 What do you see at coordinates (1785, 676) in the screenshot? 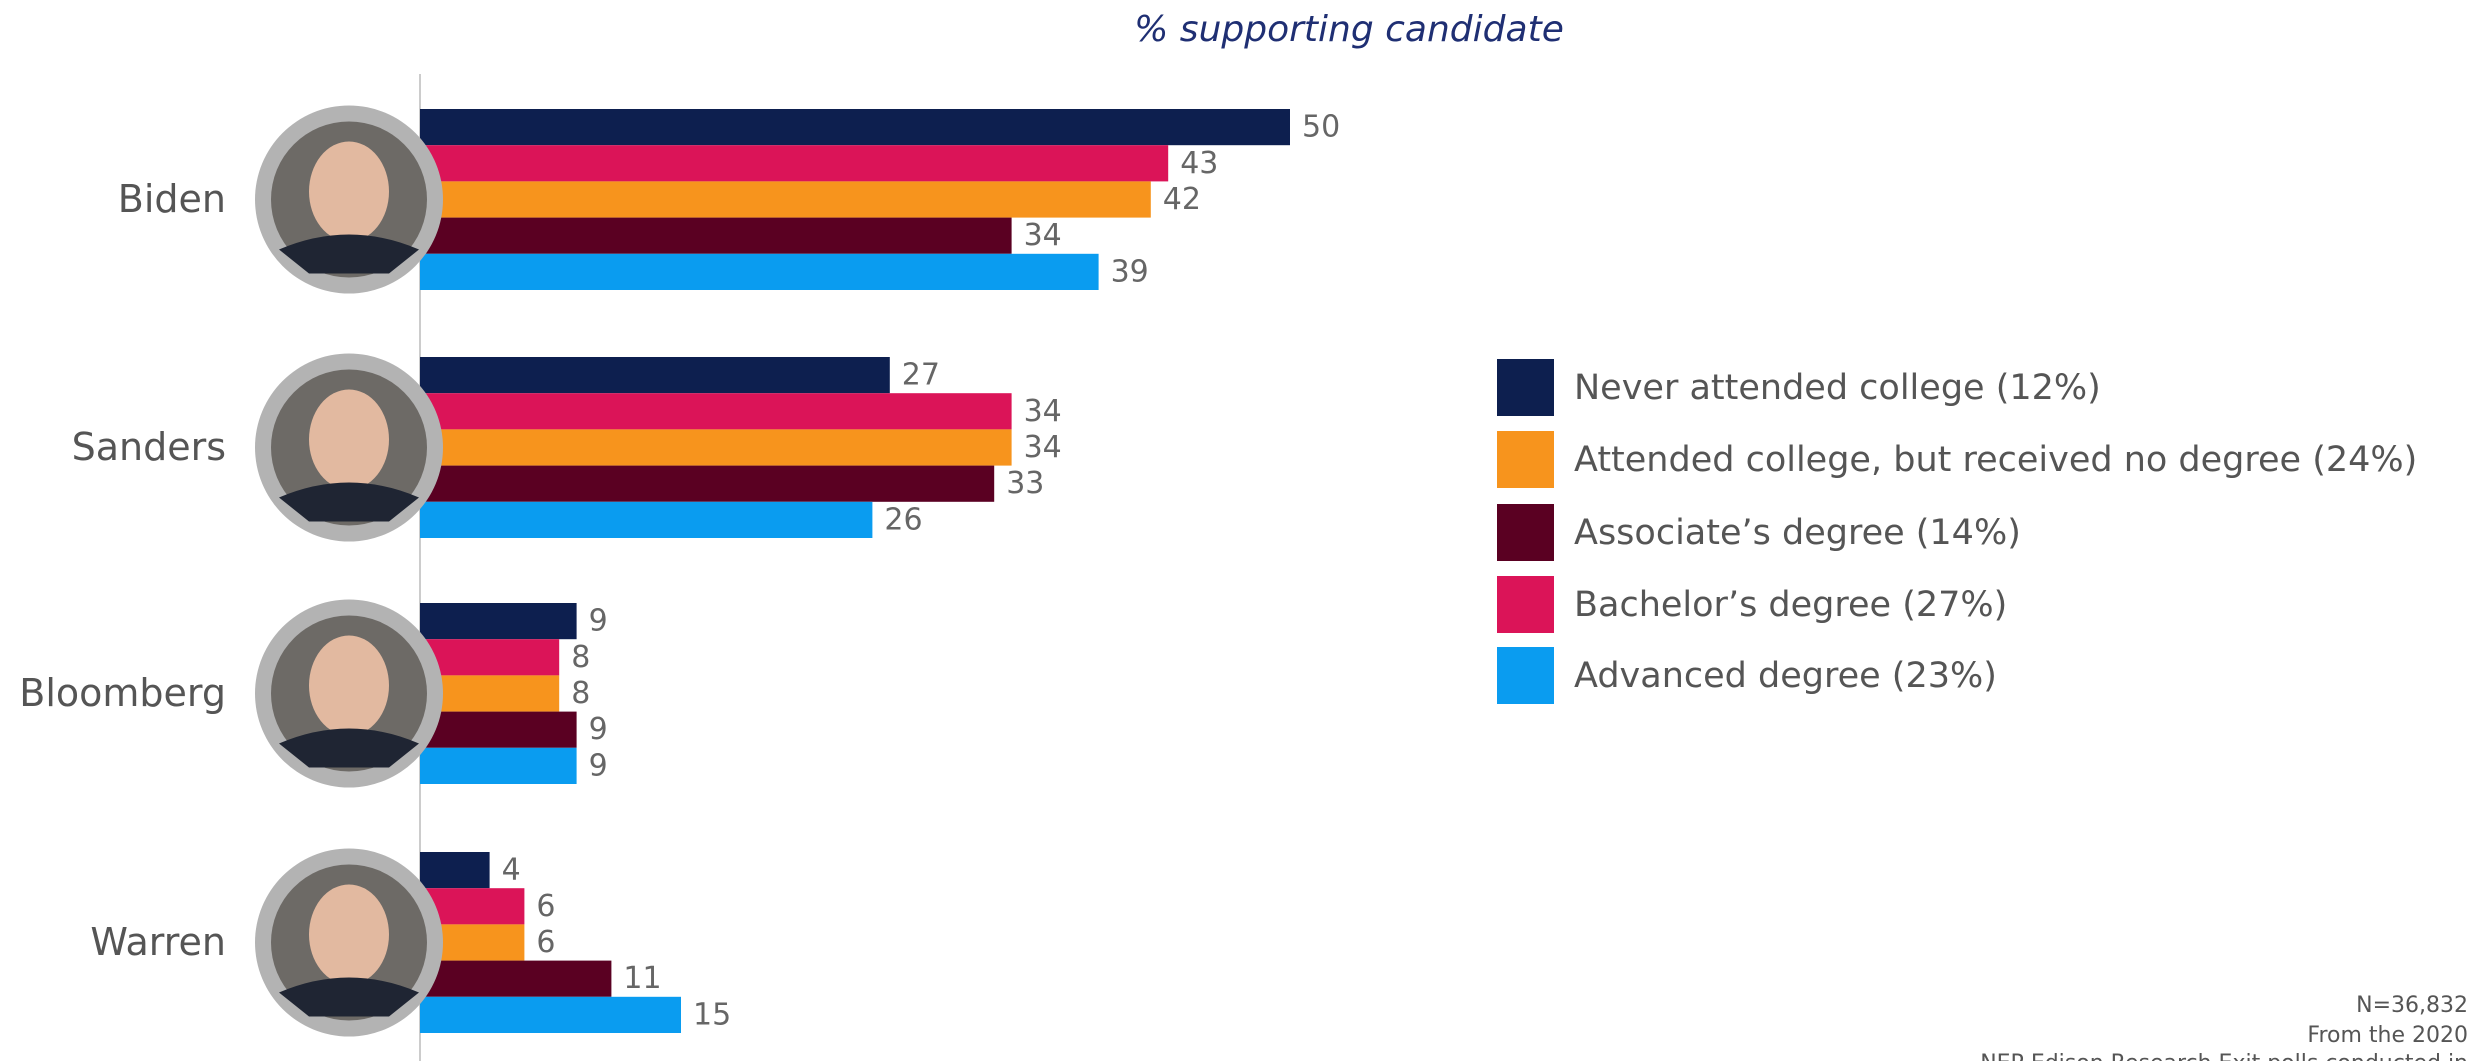
I see `legend-label: Advanced degree (23%)` at bounding box center [1785, 676].